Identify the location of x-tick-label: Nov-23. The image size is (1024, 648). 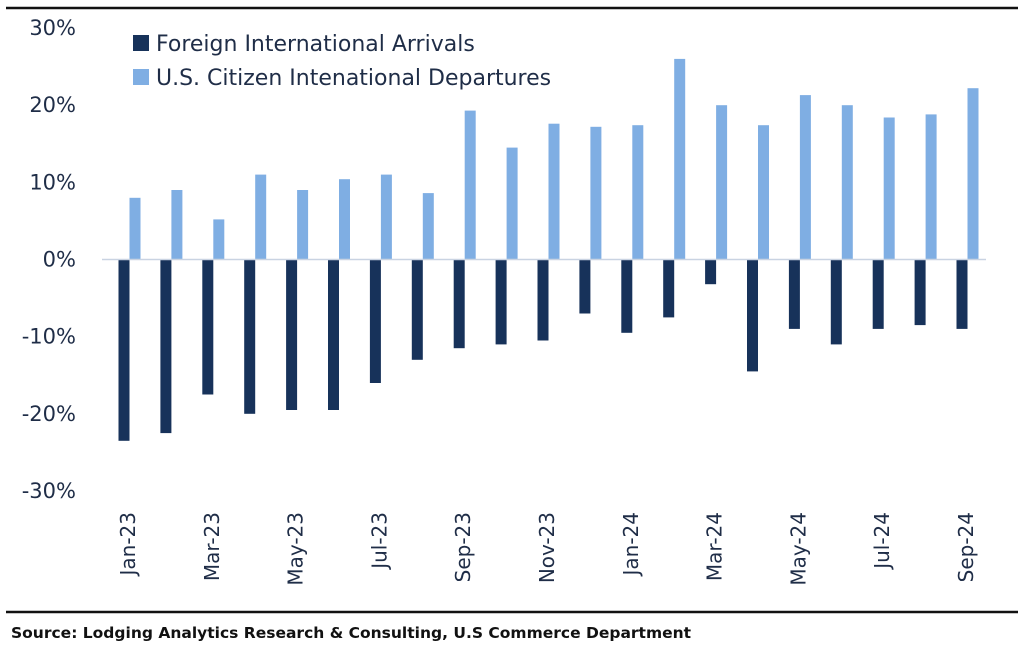
(547, 547).